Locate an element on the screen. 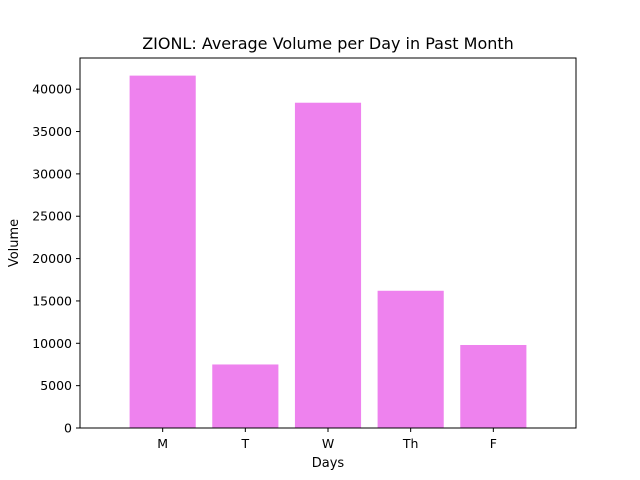  y-tick-label: 15000 is located at coordinates (52, 300).